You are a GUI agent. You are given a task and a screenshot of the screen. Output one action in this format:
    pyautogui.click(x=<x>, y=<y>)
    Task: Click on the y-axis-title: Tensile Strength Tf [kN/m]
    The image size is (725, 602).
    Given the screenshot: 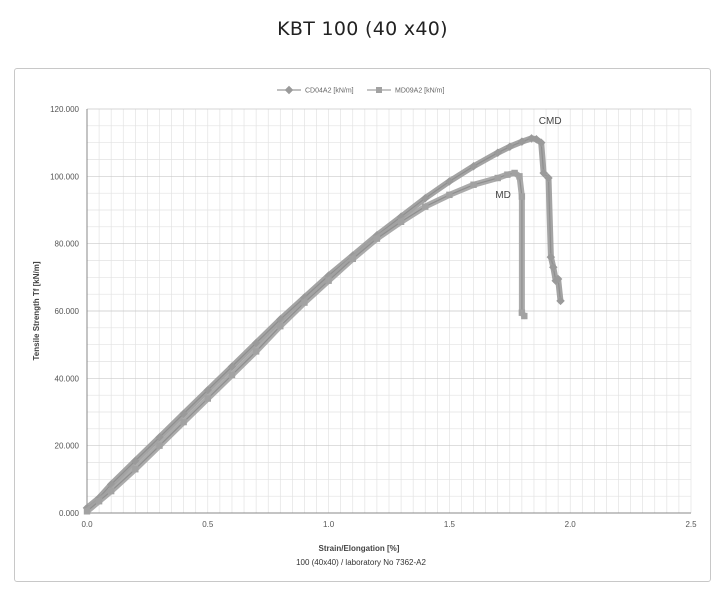 What is the action you would take?
    pyautogui.click(x=36, y=310)
    